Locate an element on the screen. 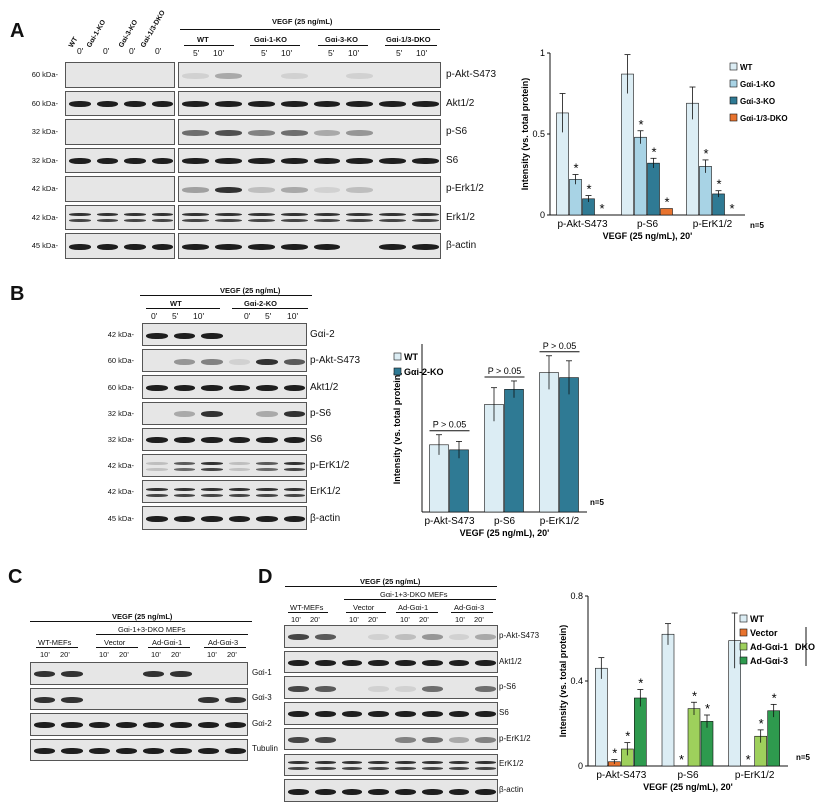  row-label: p-Erk1/2 is located at coordinates (465, 189).